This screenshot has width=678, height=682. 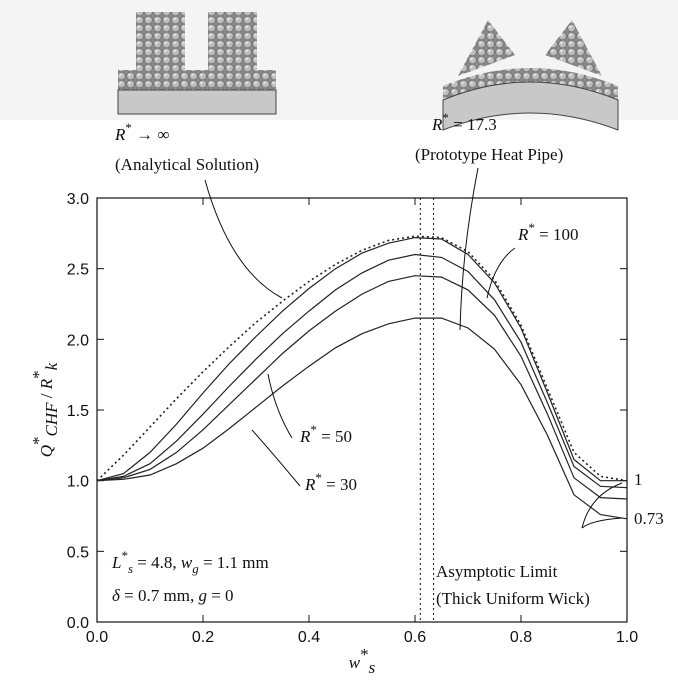 I want to click on annotation-part: 0.73, so click(x=649, y=518).